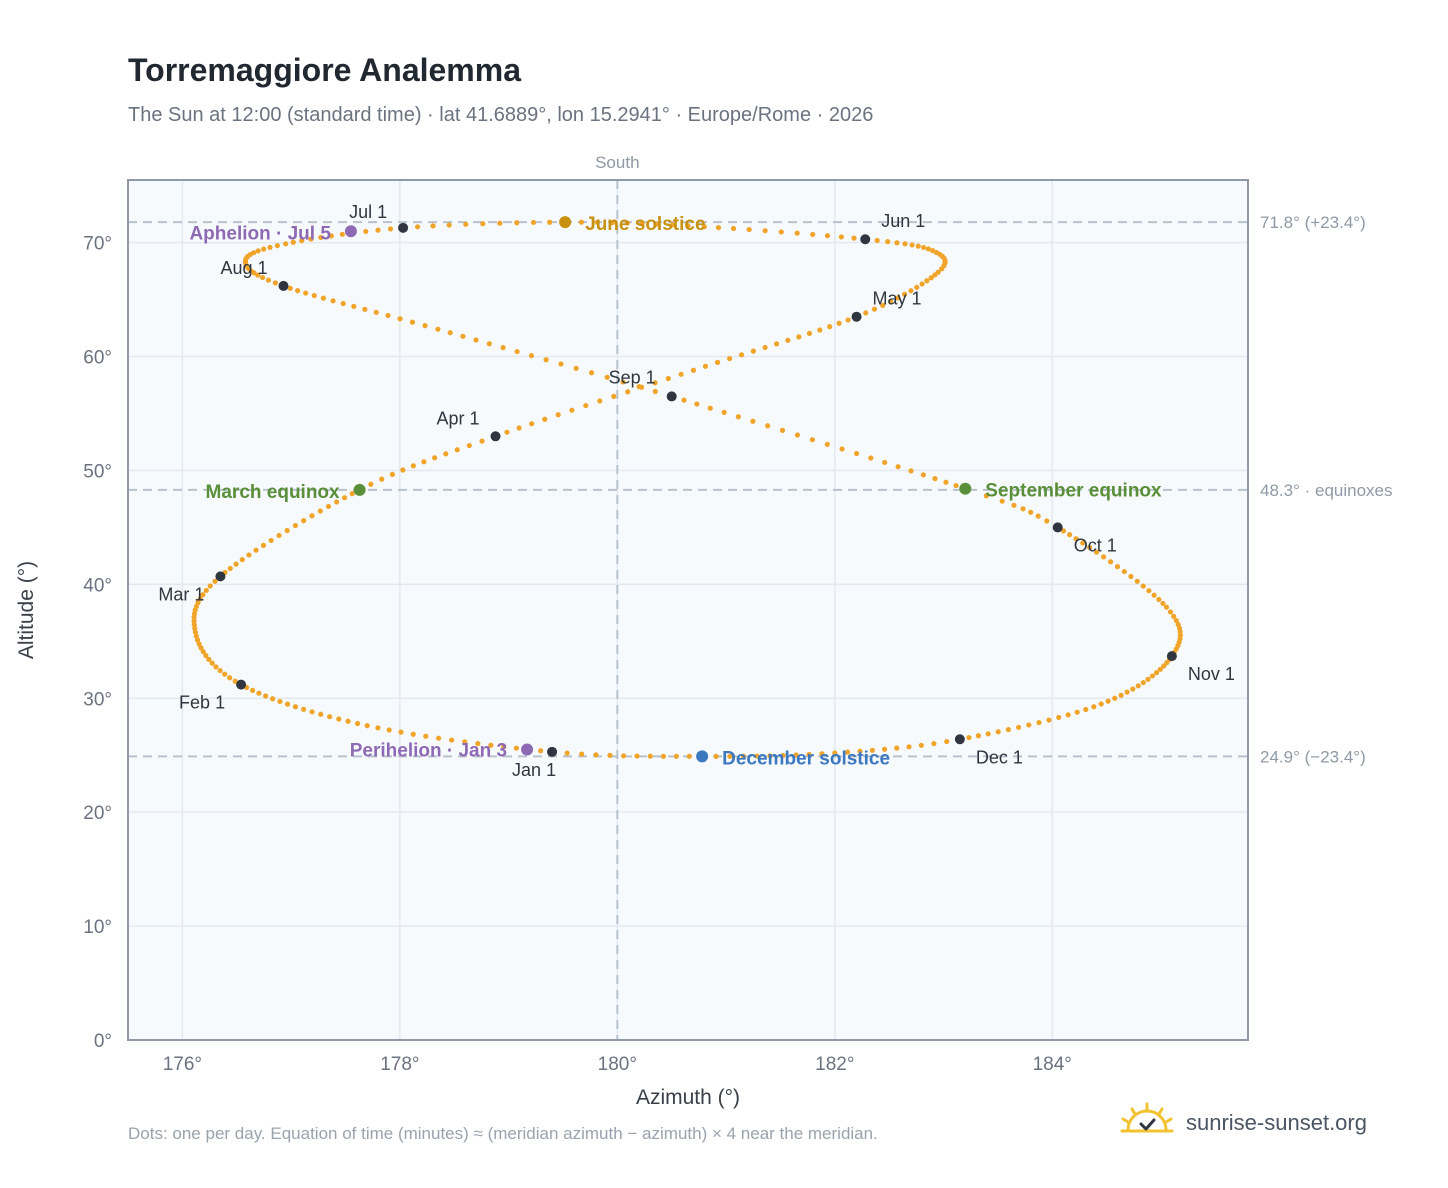 The height and width of the screenshot is (1188, 1448). Describe the element at coordinates (399, 1064) in the screenshot. I see `x-tick-label: 178°` at that location.